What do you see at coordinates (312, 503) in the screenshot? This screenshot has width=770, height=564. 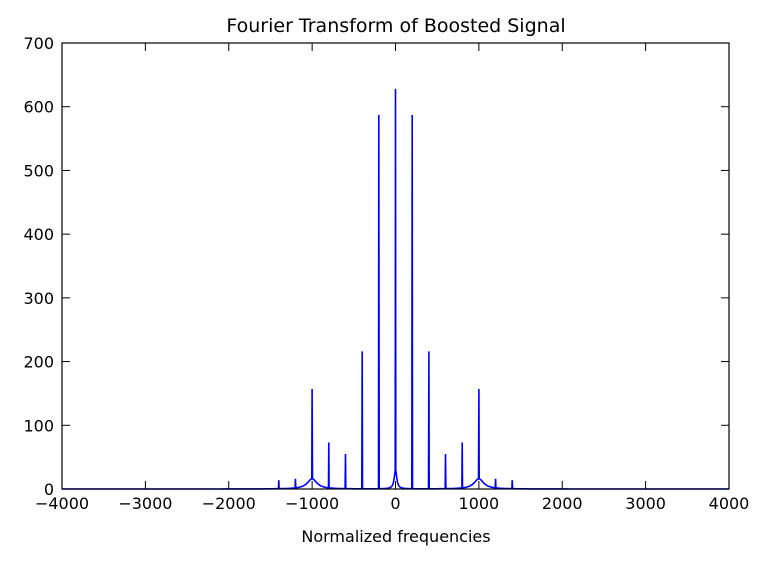 I see `x-tick-label: −1000` at bounding box center [312, 503].